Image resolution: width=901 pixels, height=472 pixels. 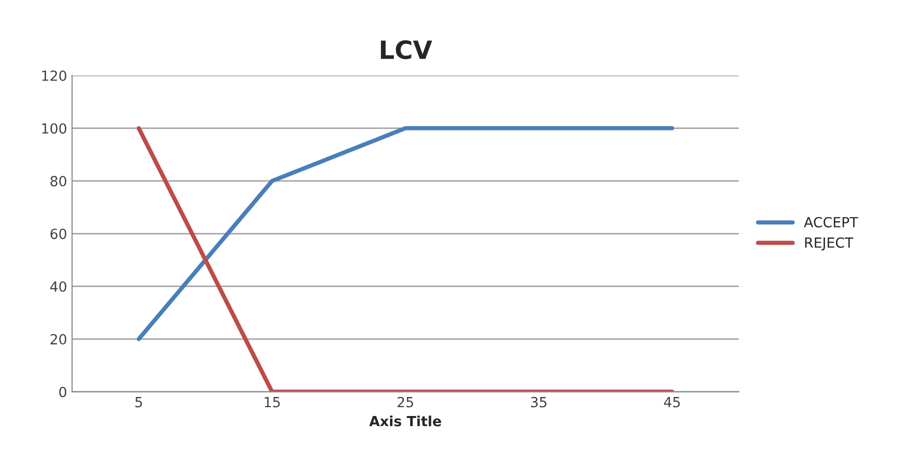 I want to click on chart-title: LCV, so click(x=406, y=50).